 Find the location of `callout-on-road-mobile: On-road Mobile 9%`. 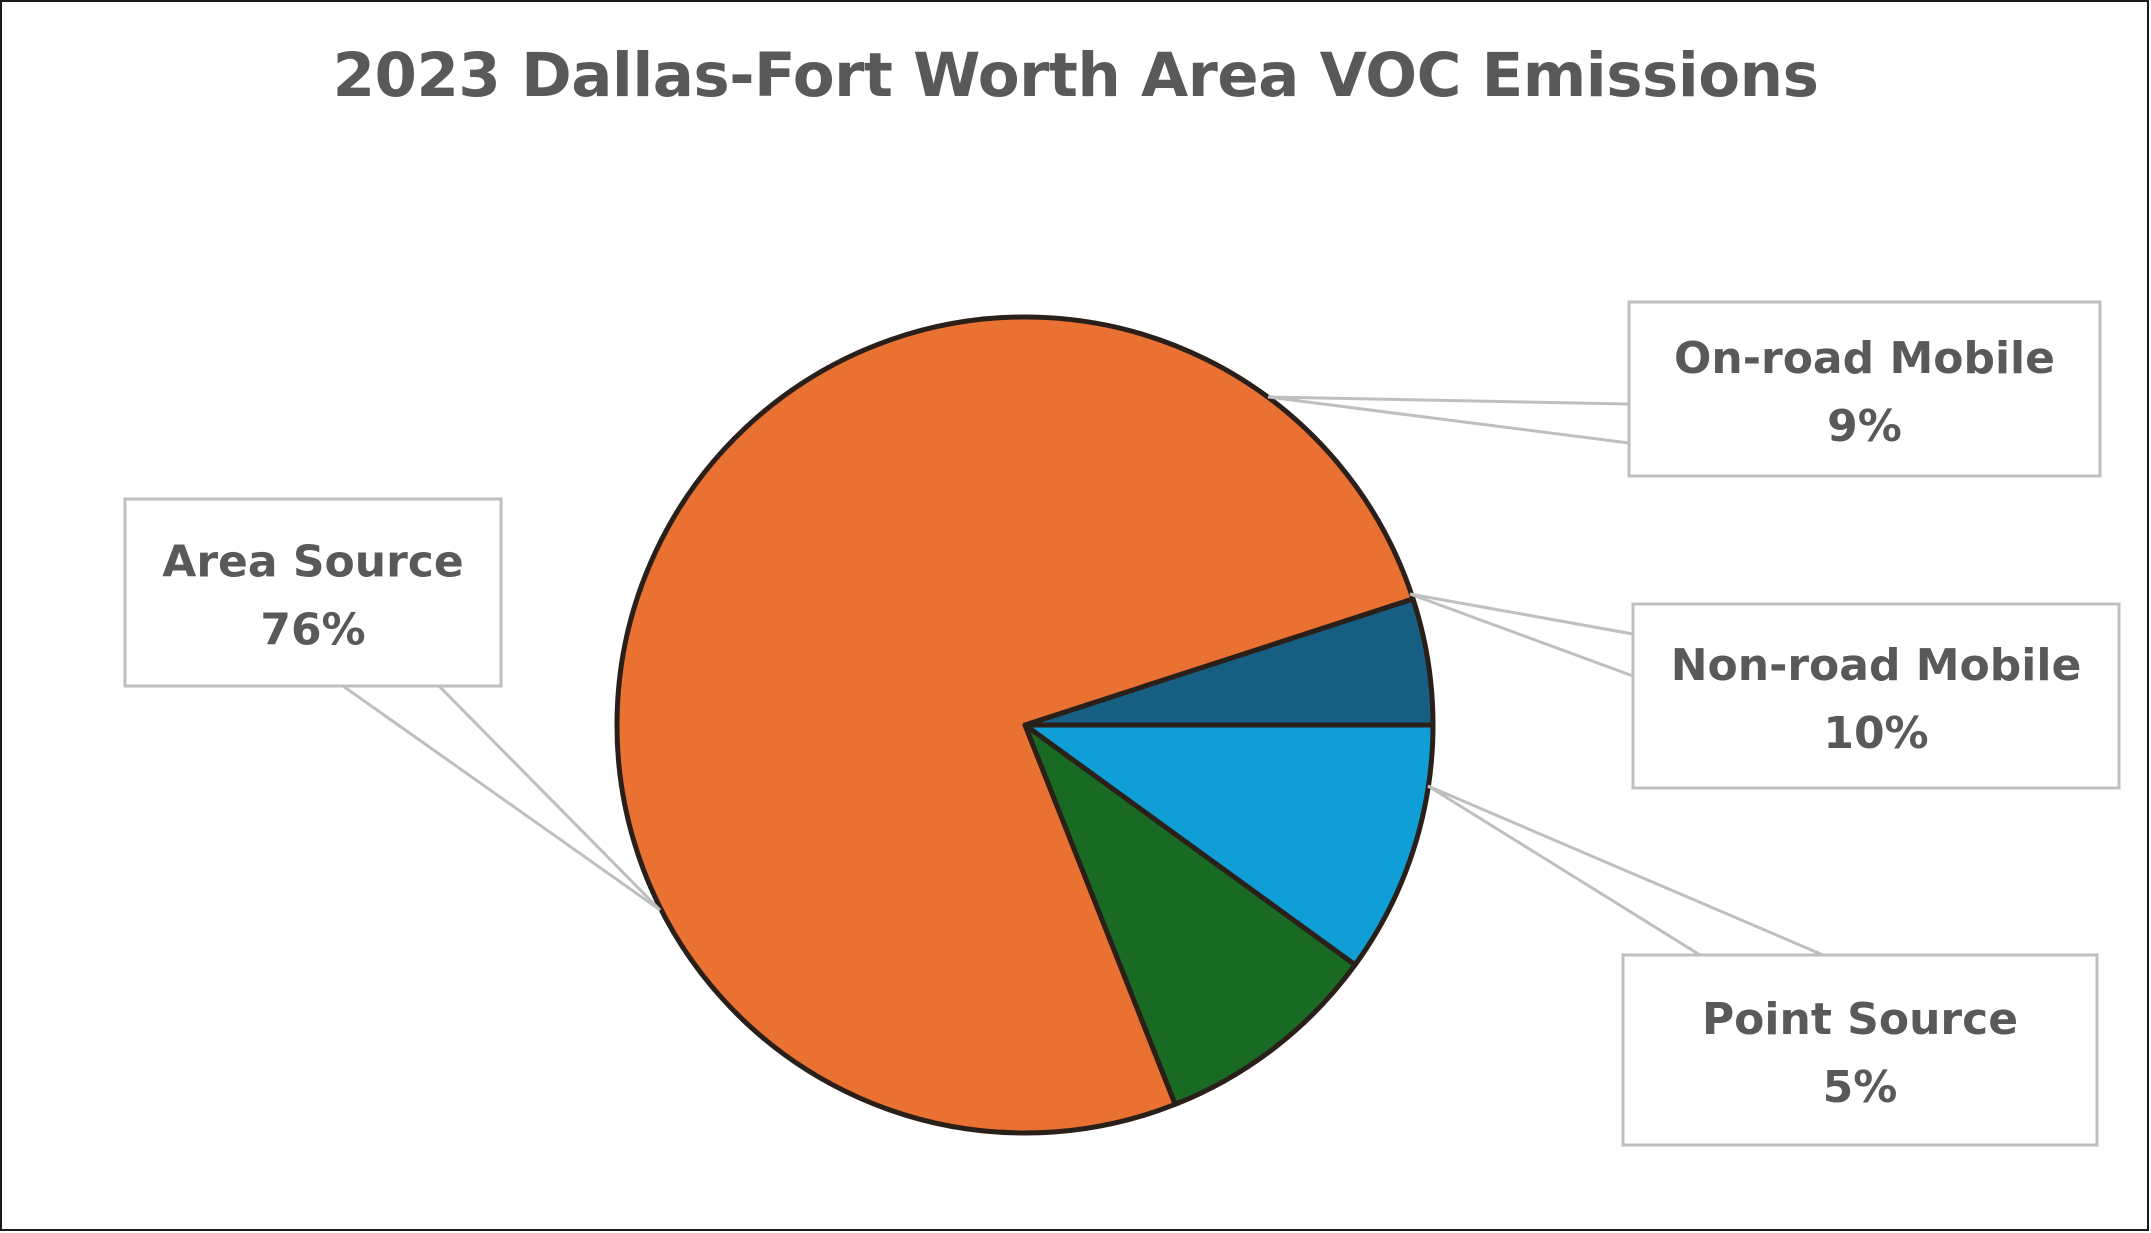

callout-on-road-mobile: On-road Mobile 9% is located at coordinates (1684, 389).